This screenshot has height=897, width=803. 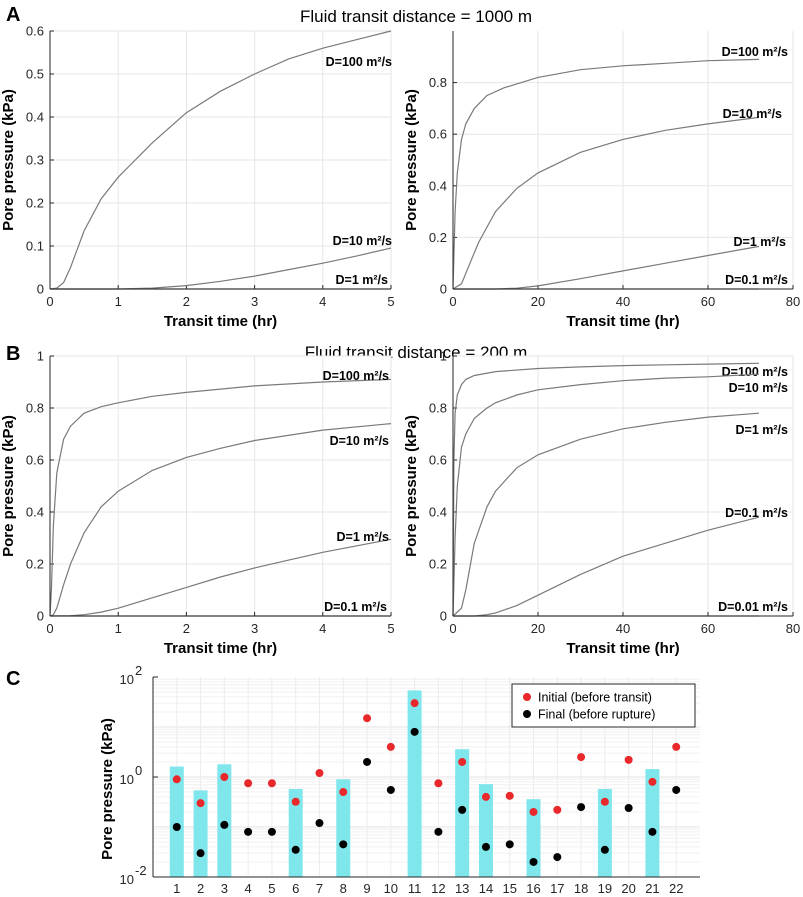 I want to click on x-tick-label: 15, so click(x=510, y=888).